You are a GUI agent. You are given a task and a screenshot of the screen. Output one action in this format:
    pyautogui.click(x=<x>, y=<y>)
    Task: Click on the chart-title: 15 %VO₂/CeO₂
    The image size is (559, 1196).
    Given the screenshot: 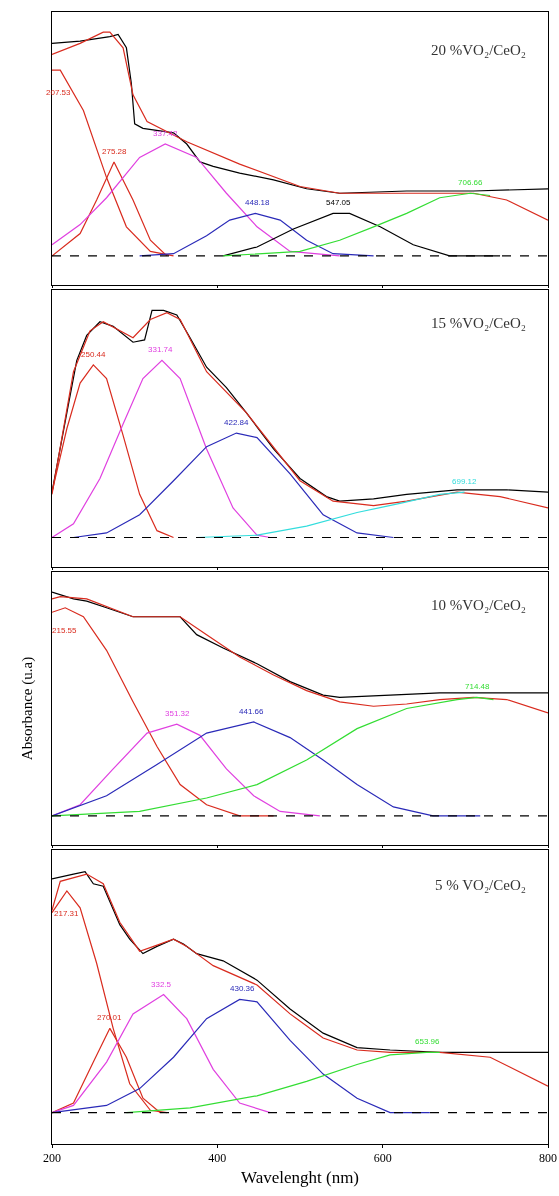 What is the action you would take?
    pyautogui.click(x=479, y=323)
    